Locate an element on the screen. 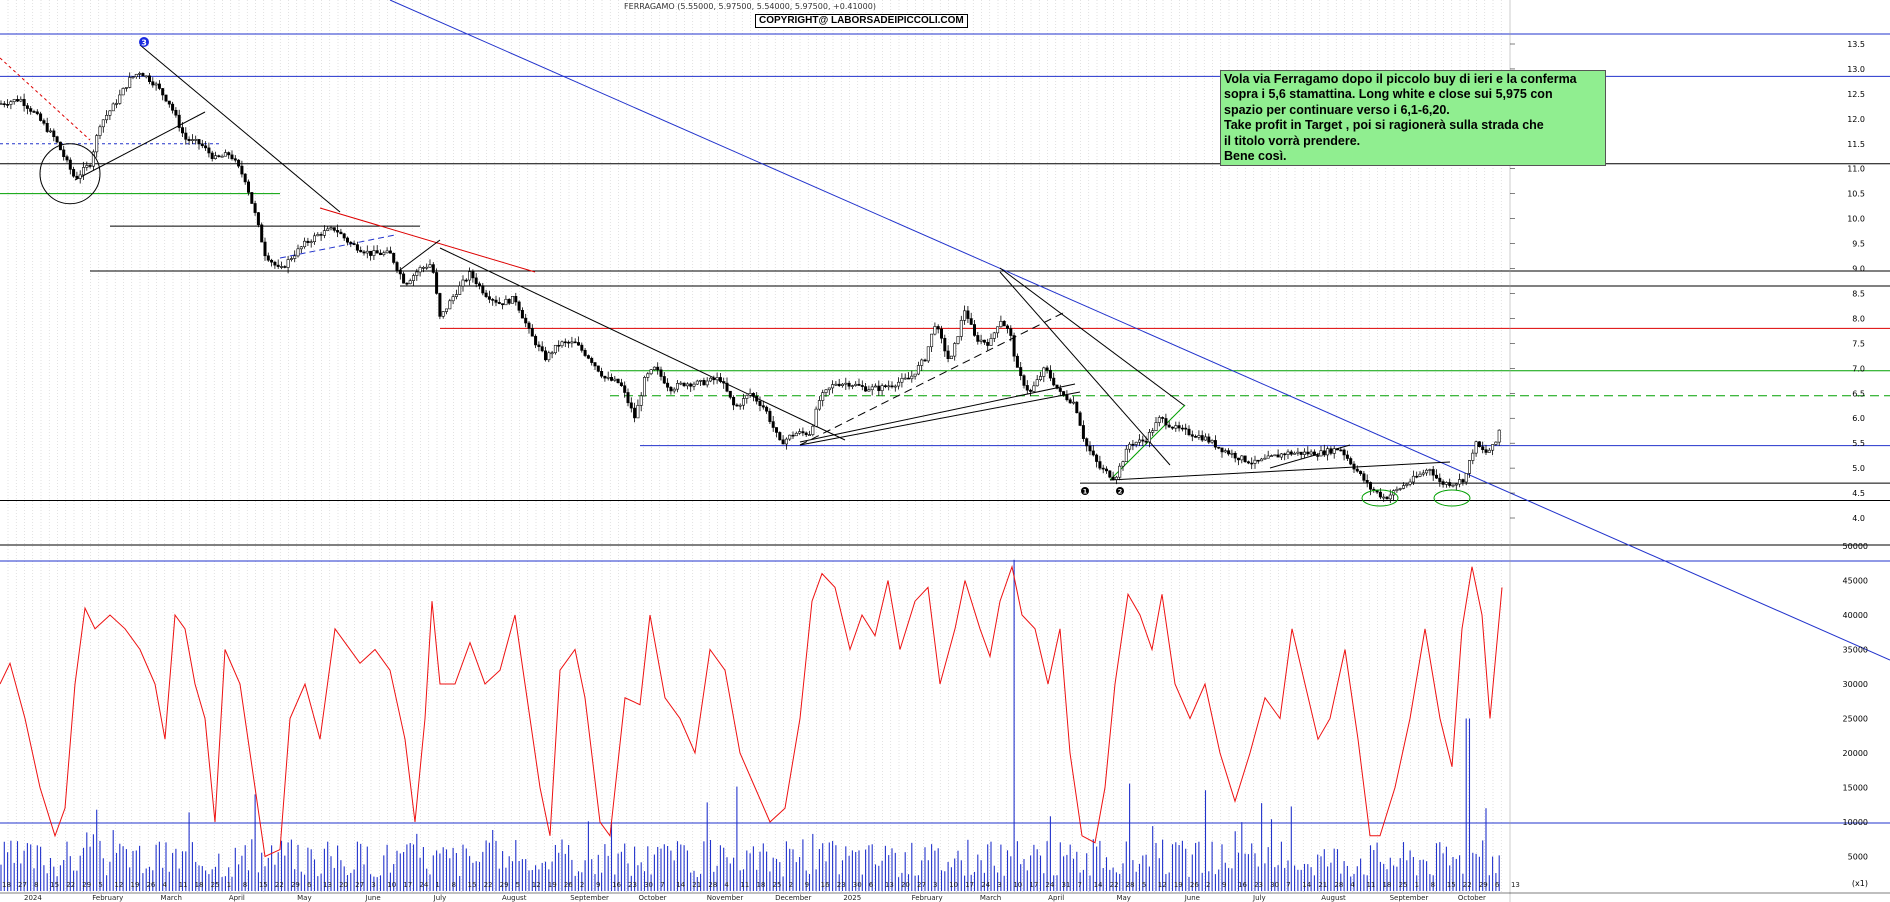  volume-tick-label: 25000 is located at coordinates (1855, 719).